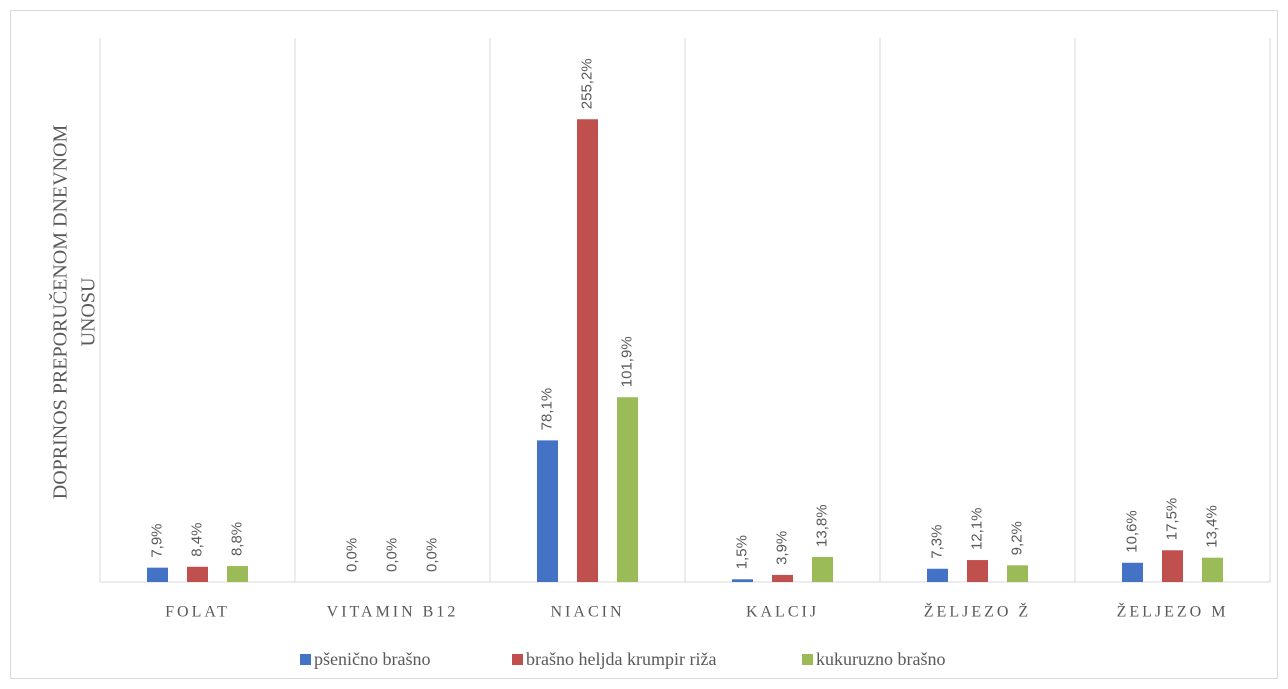 The height and width of the screenshot is (689, 1288). What do you see at coordinates (156, 540) in the screenshot?
I see `data-label: 7,9%` at bounding box center [156, 540].